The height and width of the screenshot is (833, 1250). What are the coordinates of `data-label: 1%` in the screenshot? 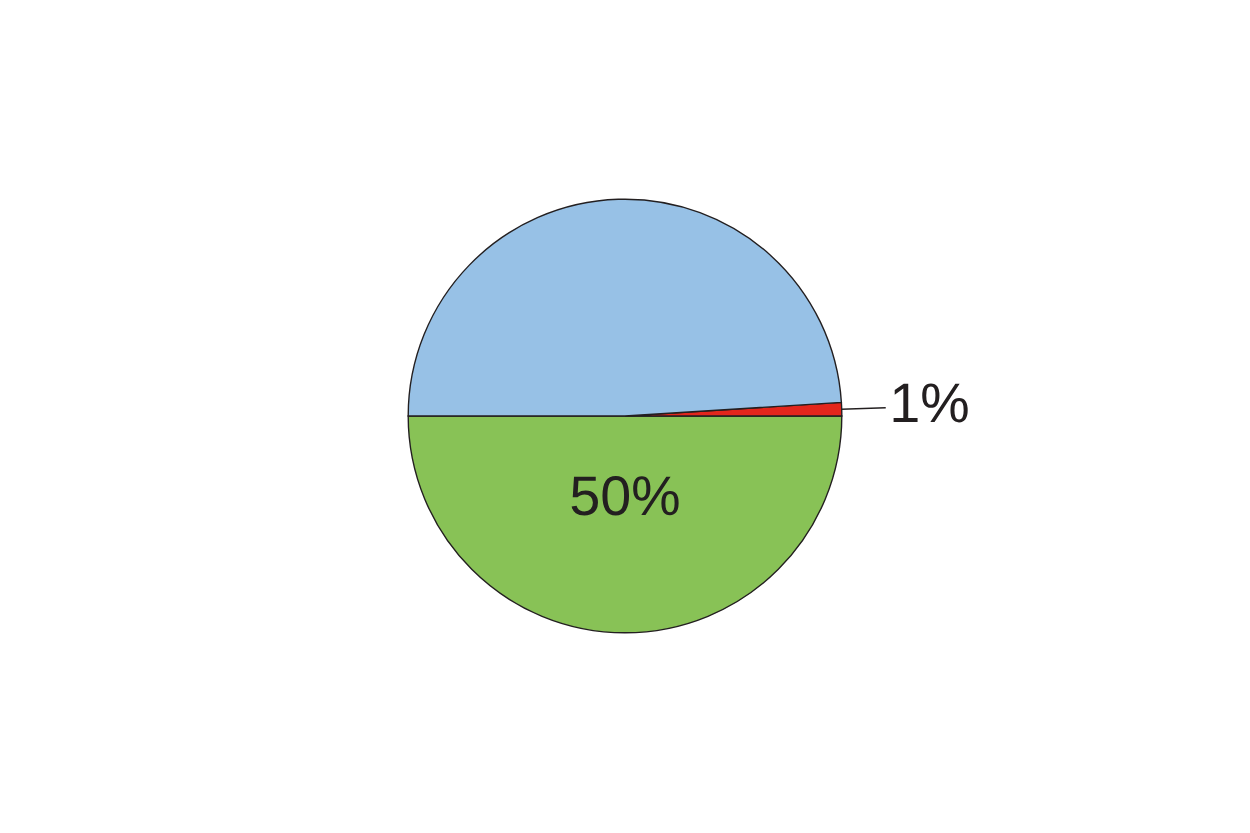 It's located at (930, 403).